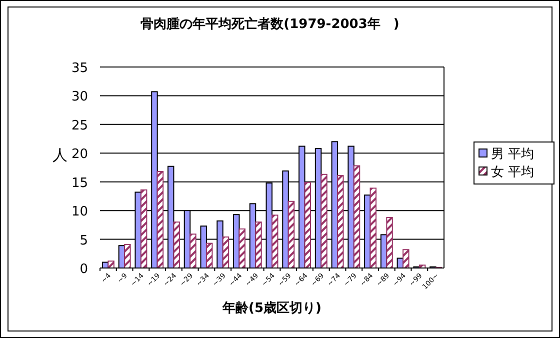  Describe the element at coordinates (84, 240) in the screenshot. I see `y-tick-label: 5` at that location.